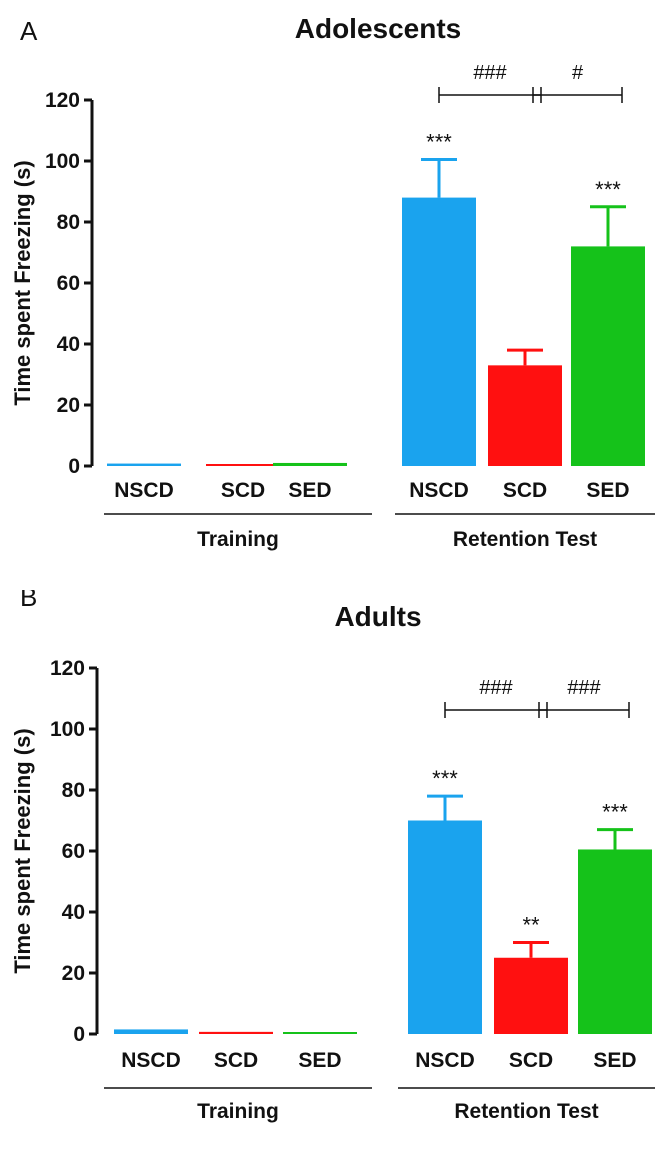  What do you see at coordinates (378, 28) in the screenshot?
I see `chart-title: Adolescents` at bounding box center [378, 28].